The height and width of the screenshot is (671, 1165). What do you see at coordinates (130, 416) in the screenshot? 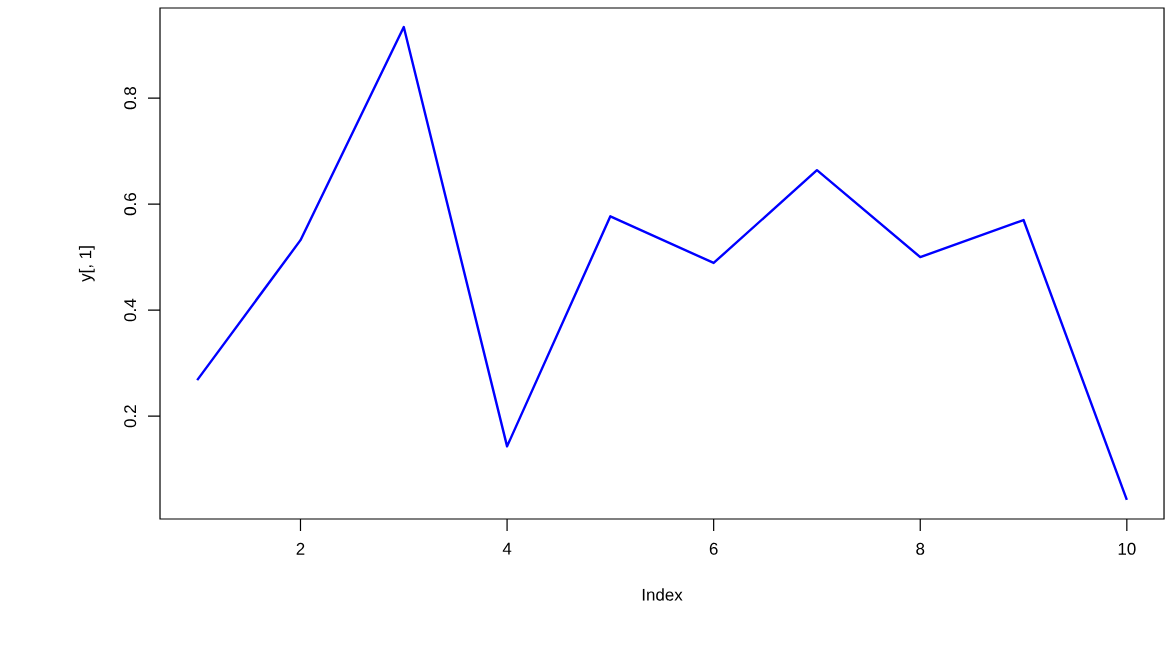
I see `y-tick-label: 0.2` at bounding box center [130, 416].